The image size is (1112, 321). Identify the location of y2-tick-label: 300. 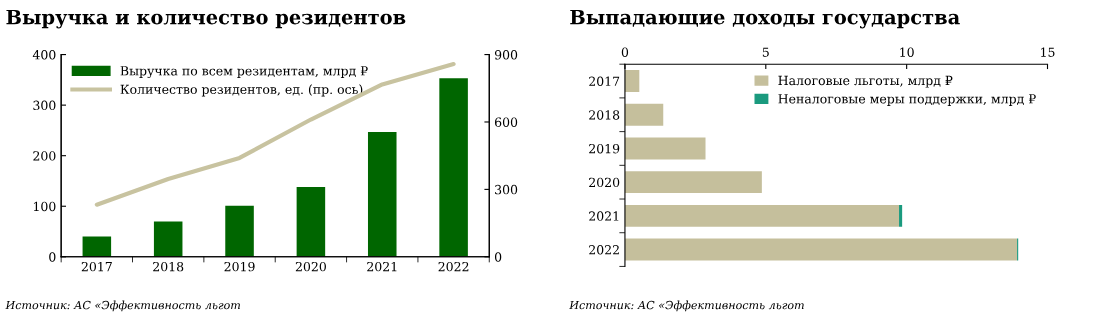
(506, 189).